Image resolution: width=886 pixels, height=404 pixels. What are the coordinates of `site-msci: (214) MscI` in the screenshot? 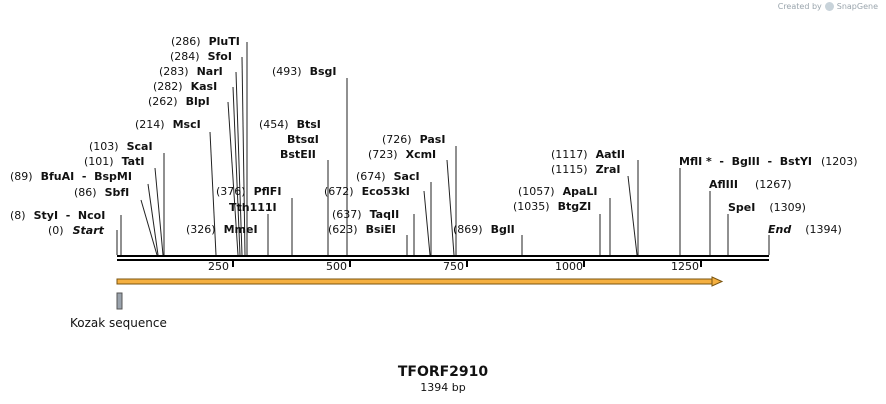 It's located at (168, 124).